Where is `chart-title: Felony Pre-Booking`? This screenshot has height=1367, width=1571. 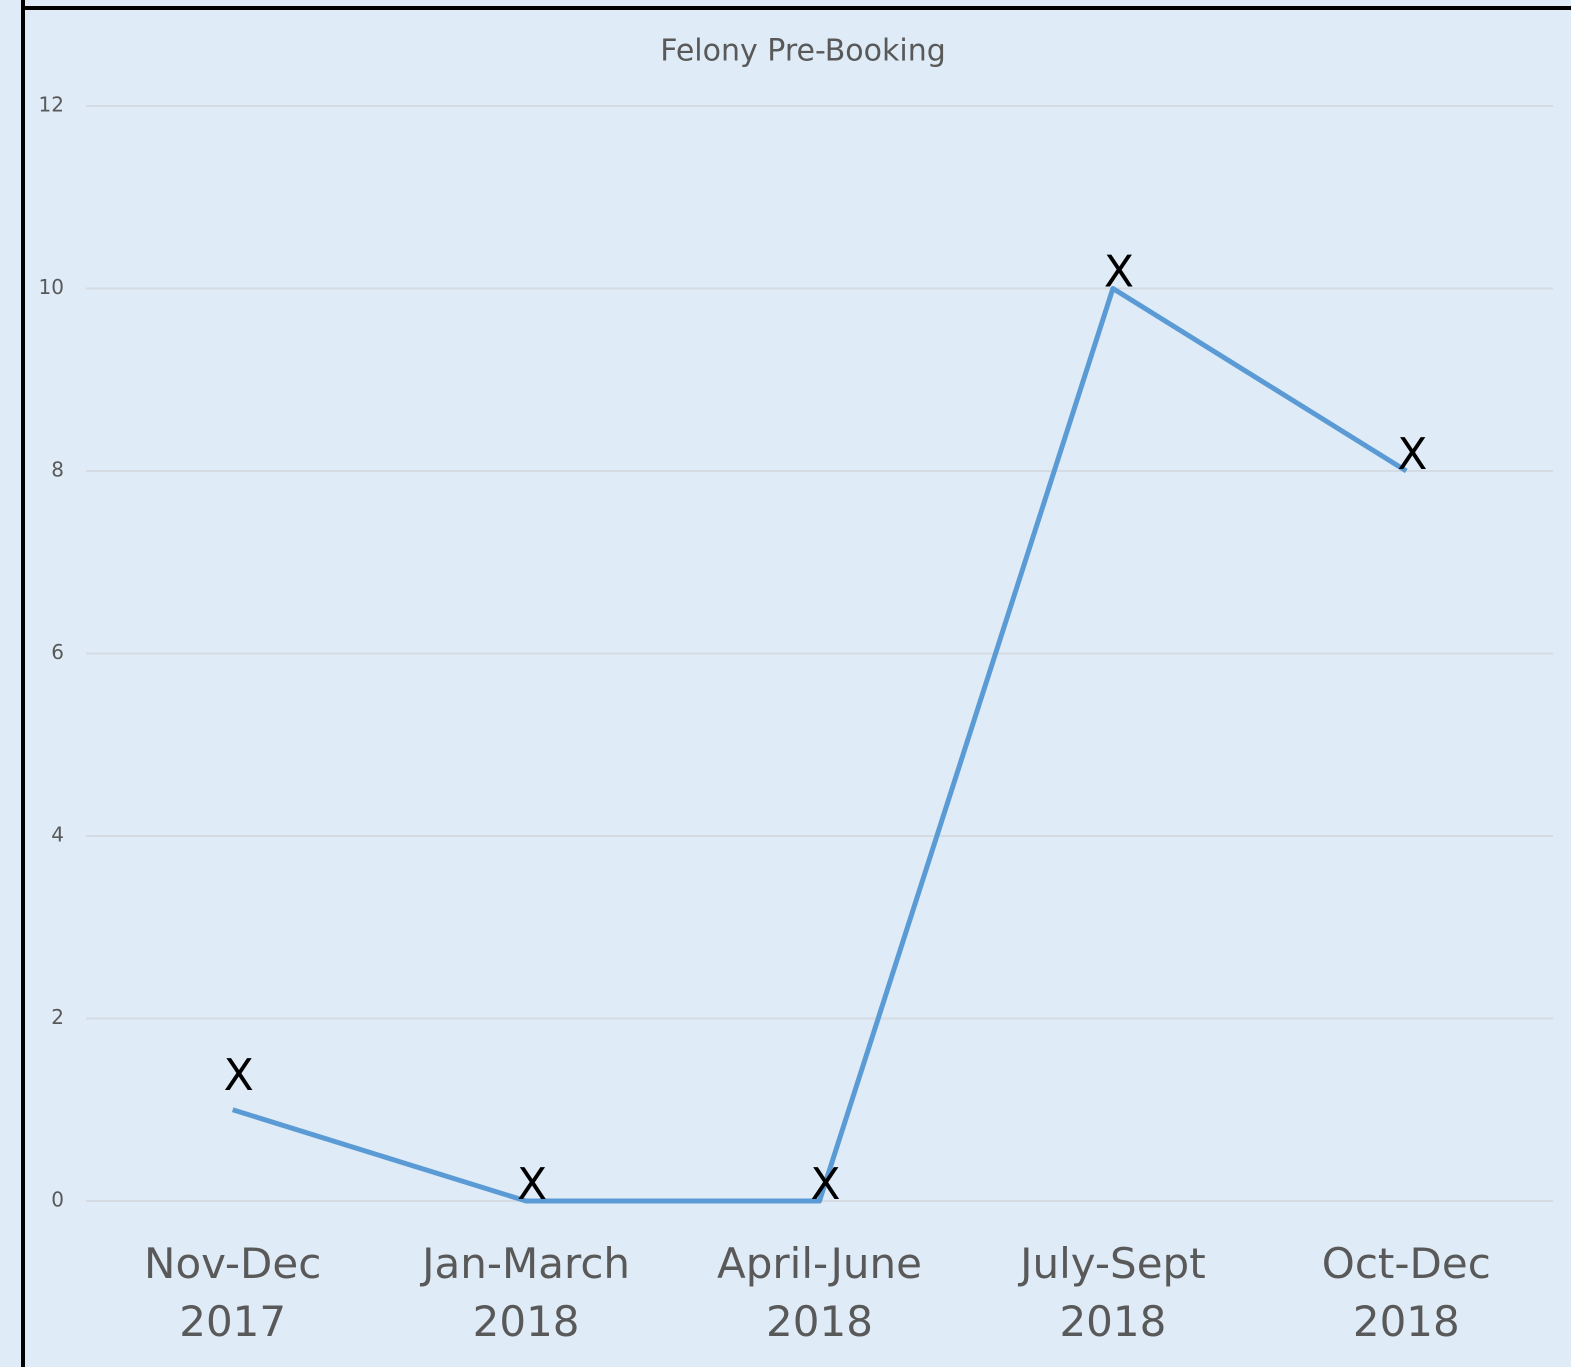
chart-title: Felony Pre-Booking is located at coordinates (803, 51).